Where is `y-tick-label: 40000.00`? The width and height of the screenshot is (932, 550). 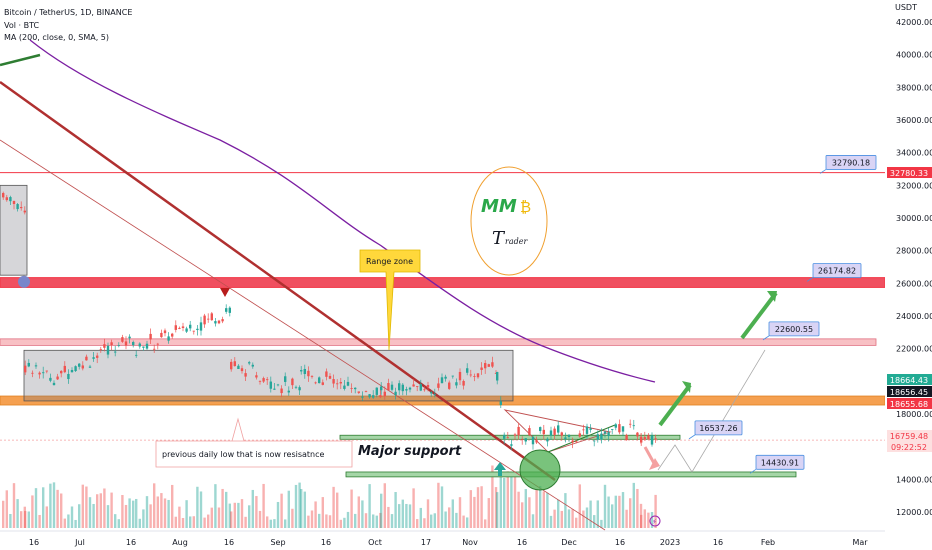 y-tick-label: 40000.00 is located at coordinates (914, 55).